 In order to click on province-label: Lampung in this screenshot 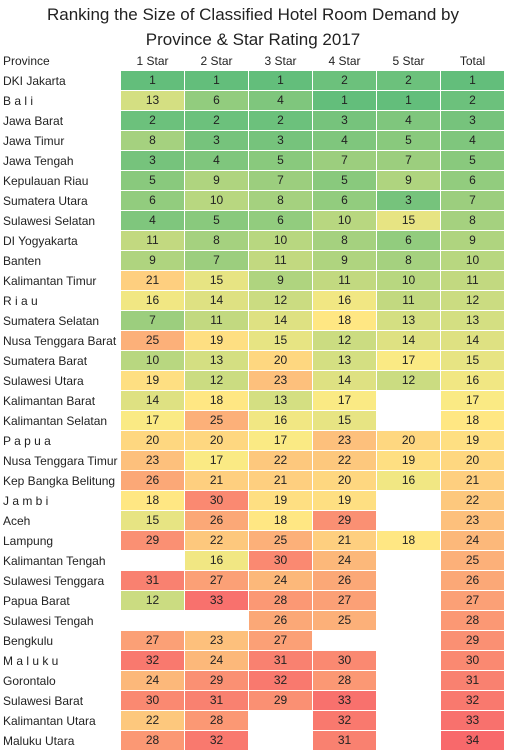, I will do `click(28, 541)`.